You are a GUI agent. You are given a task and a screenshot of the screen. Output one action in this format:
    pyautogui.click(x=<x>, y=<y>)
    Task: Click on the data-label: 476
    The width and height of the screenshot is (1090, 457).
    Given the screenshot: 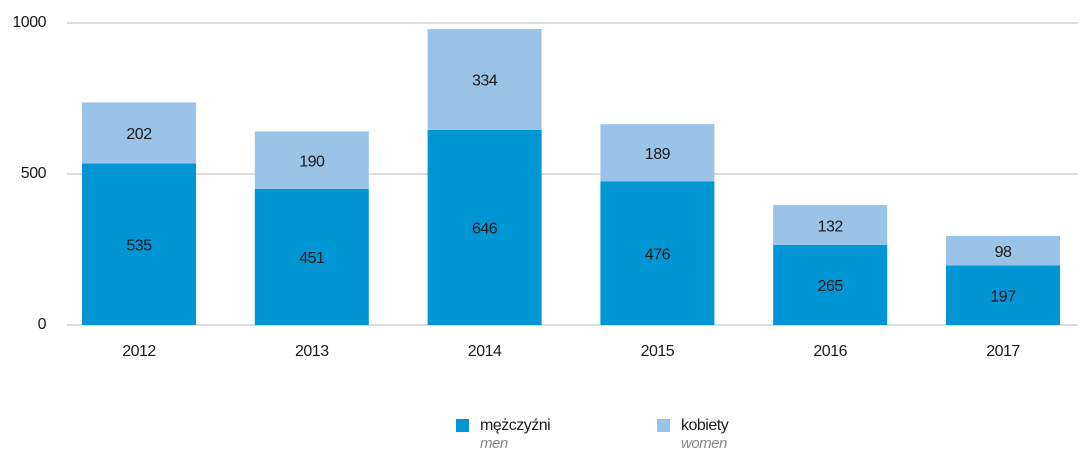 What is the action you would take?
    pyautogui.click(x=658, y=254)
    